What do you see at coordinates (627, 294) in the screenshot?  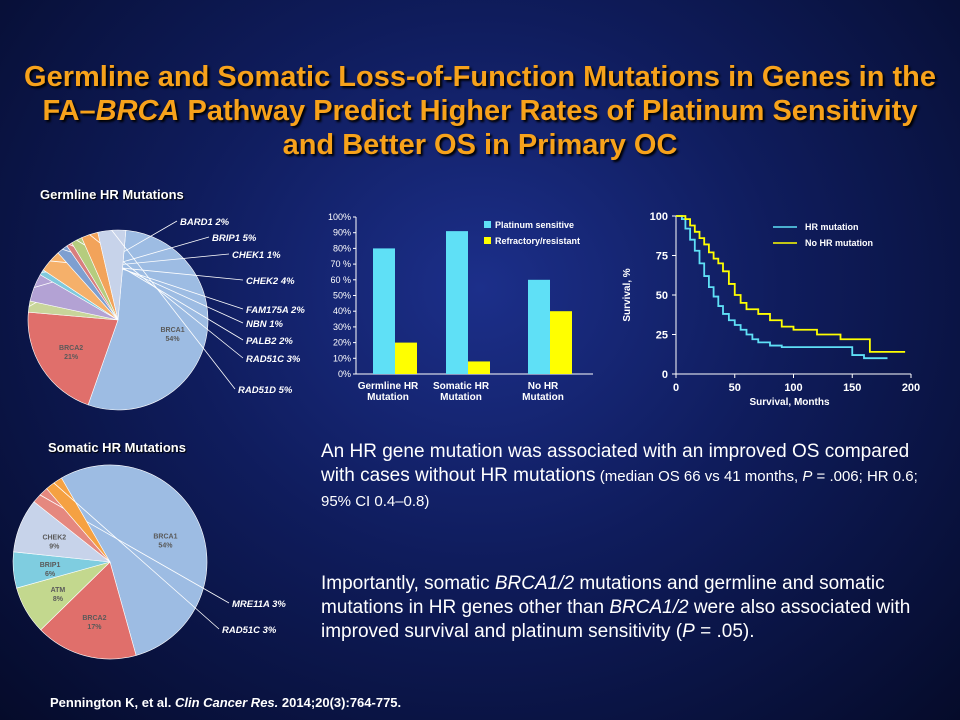 I see `km-y-label: Survival, %` at bounding box center [627, 294].